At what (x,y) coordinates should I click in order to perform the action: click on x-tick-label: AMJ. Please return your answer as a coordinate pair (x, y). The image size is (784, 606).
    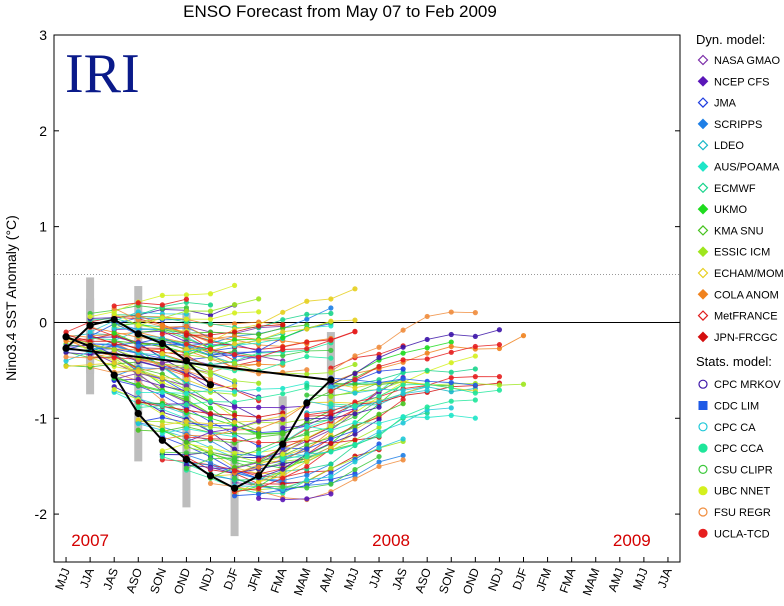
    Looking at the image, I should click on (615, 579).